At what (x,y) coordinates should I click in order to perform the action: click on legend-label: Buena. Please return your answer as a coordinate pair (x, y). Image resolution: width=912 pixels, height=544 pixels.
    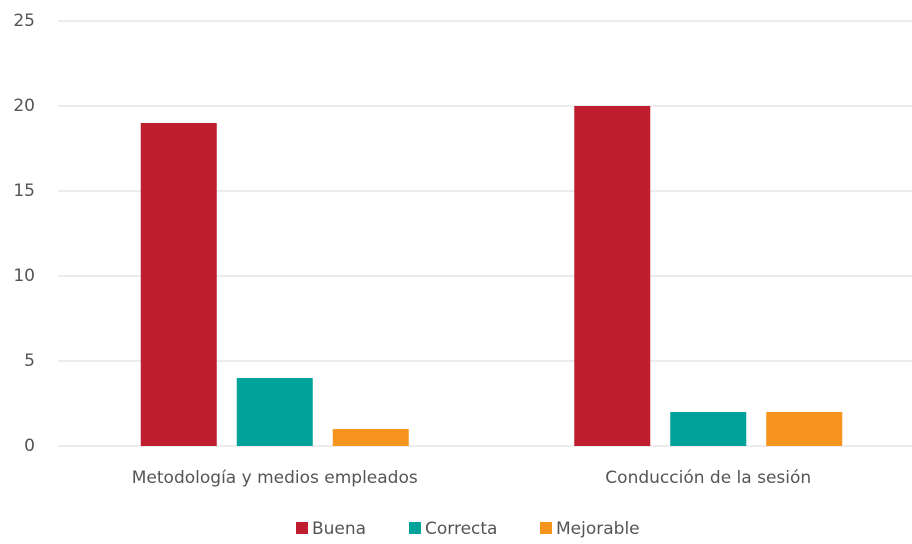
    Looking at the image, I should click on (339, 529).